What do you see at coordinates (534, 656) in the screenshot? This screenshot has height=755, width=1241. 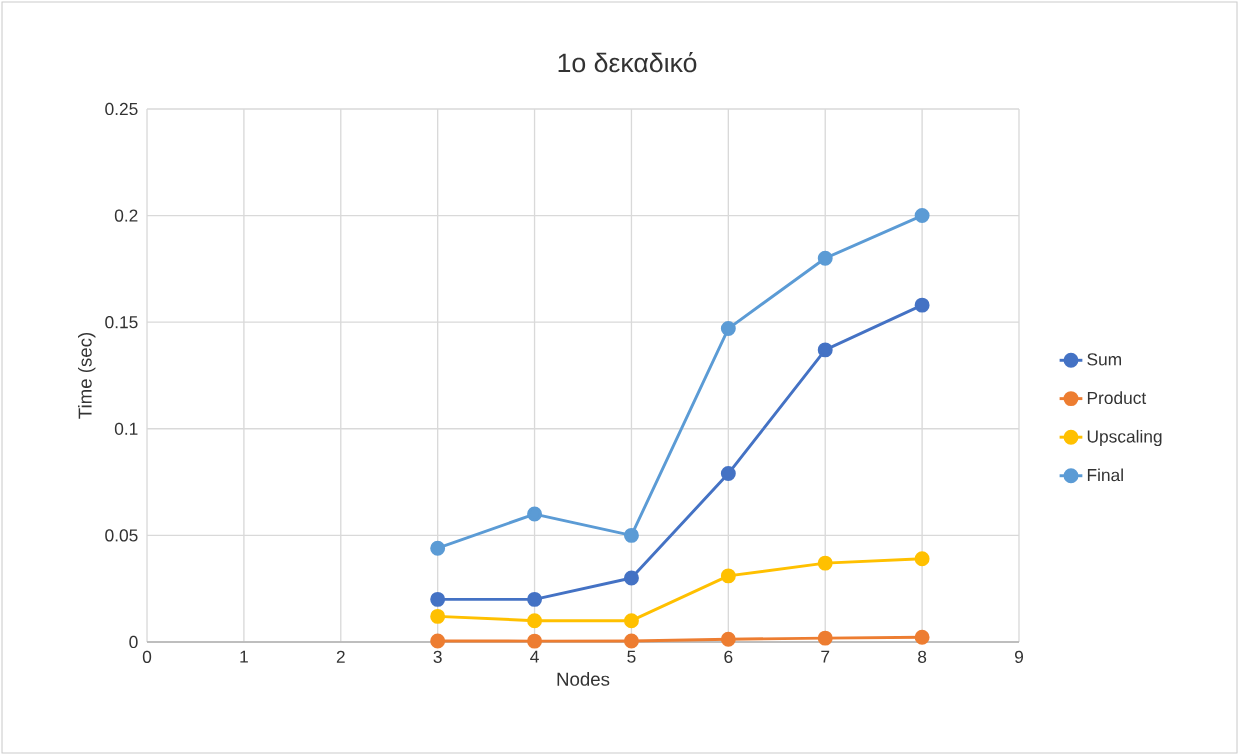 I see `x-tick-label: 4` at bounding box center [534, 656].